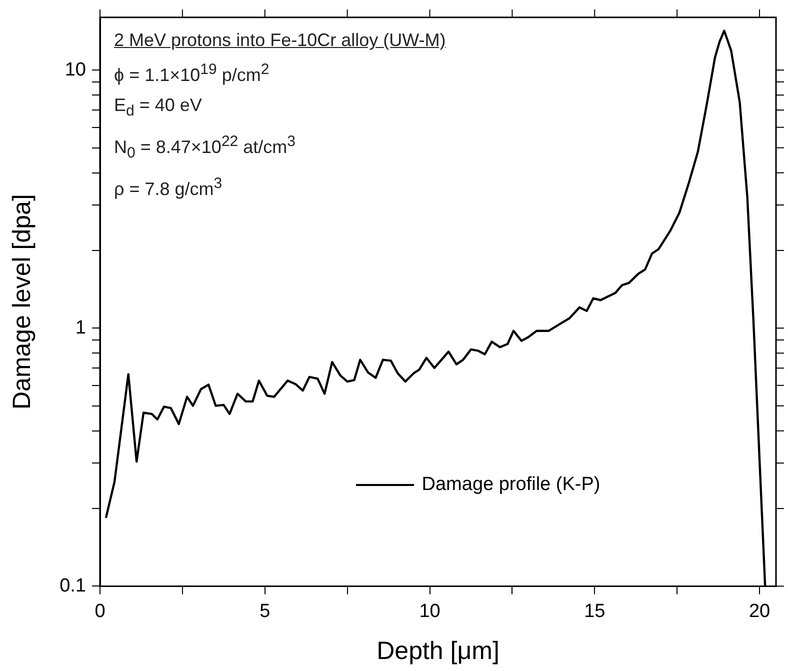  I want to click on y-tick-label: 1, so click(80, 327).